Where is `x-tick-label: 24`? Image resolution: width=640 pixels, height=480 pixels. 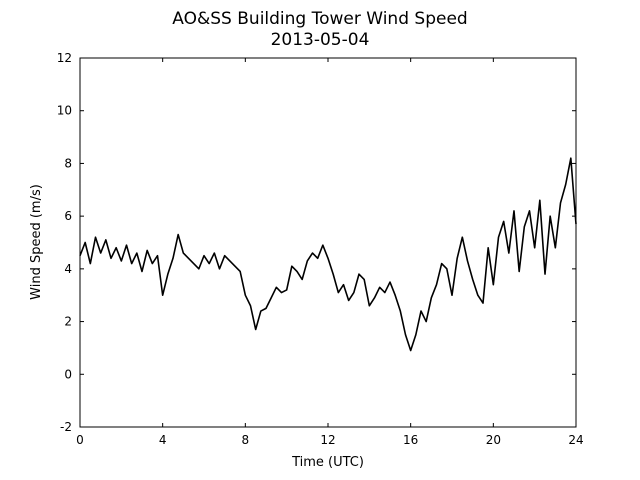 x-tick-label: 24 is located at coordinates (575, 440).